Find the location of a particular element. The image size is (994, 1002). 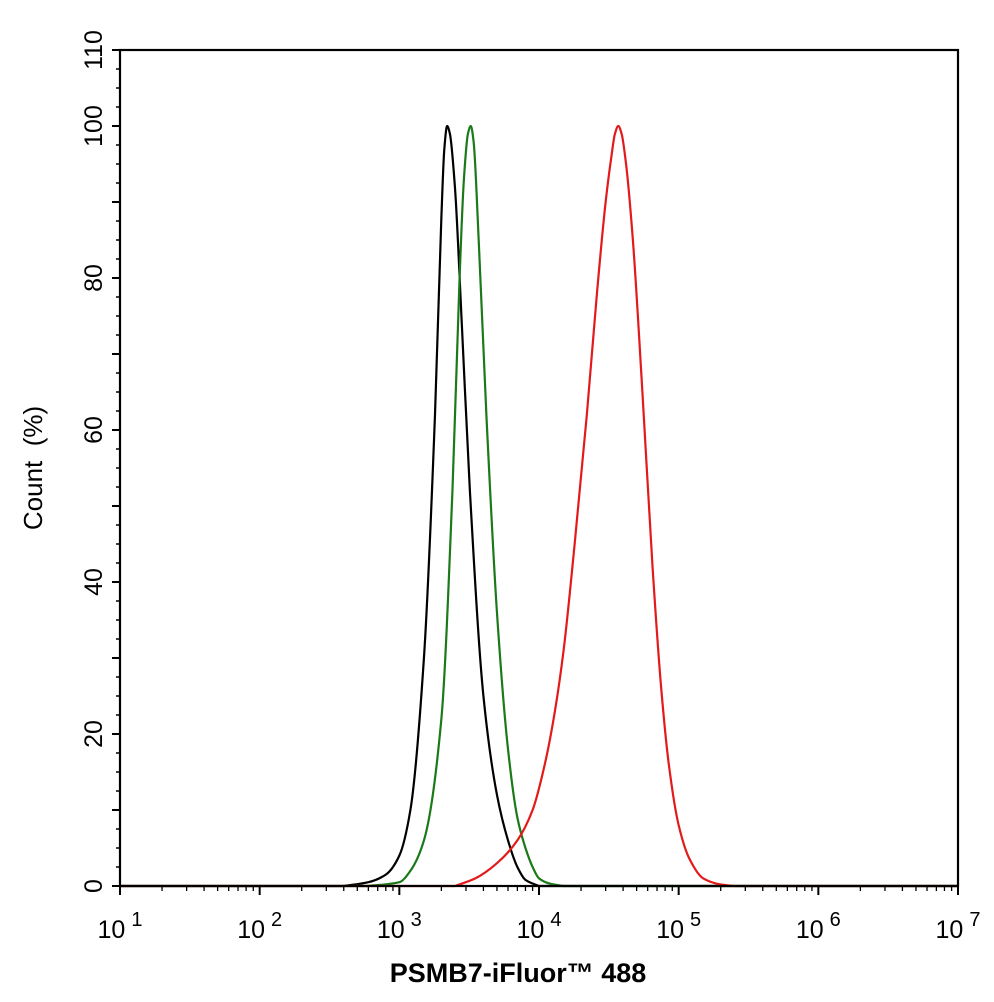

y-axis-title: Count (%) is located at coordinates (33, 468).